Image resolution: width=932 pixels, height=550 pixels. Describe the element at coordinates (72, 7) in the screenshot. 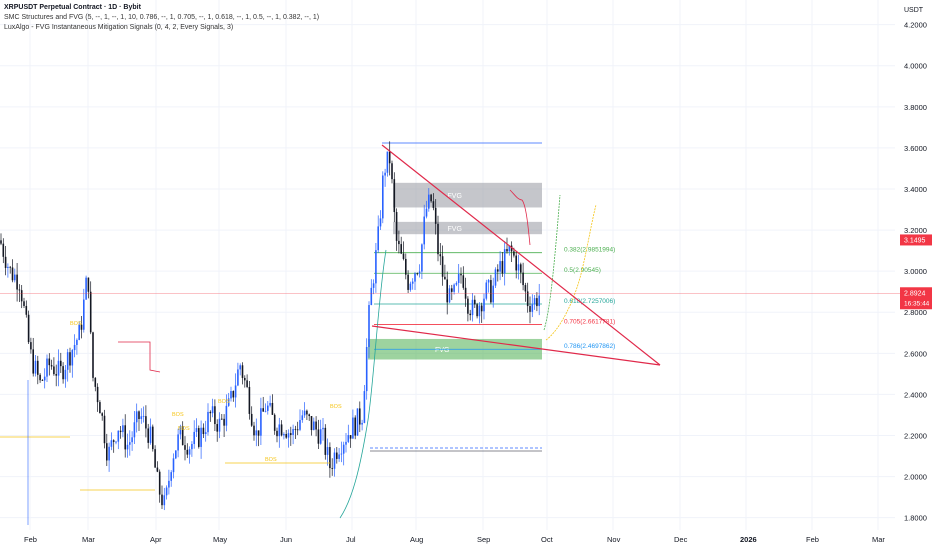

I see `symbol-title: XRPUSDT Perpetual Contract · 1D · Bybit` at that location.